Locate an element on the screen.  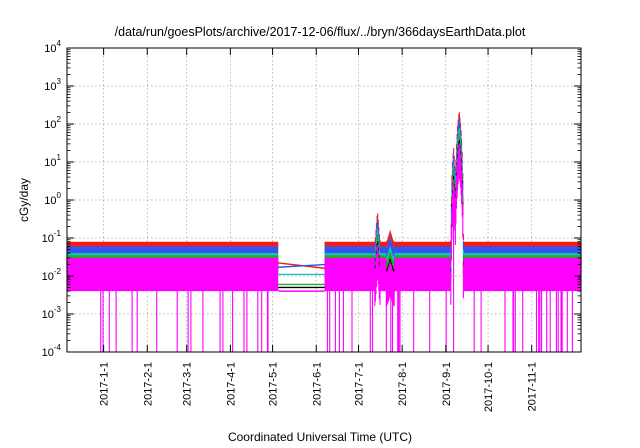
y-tick-label: 10⁻² is located at coordinates (52, 275).